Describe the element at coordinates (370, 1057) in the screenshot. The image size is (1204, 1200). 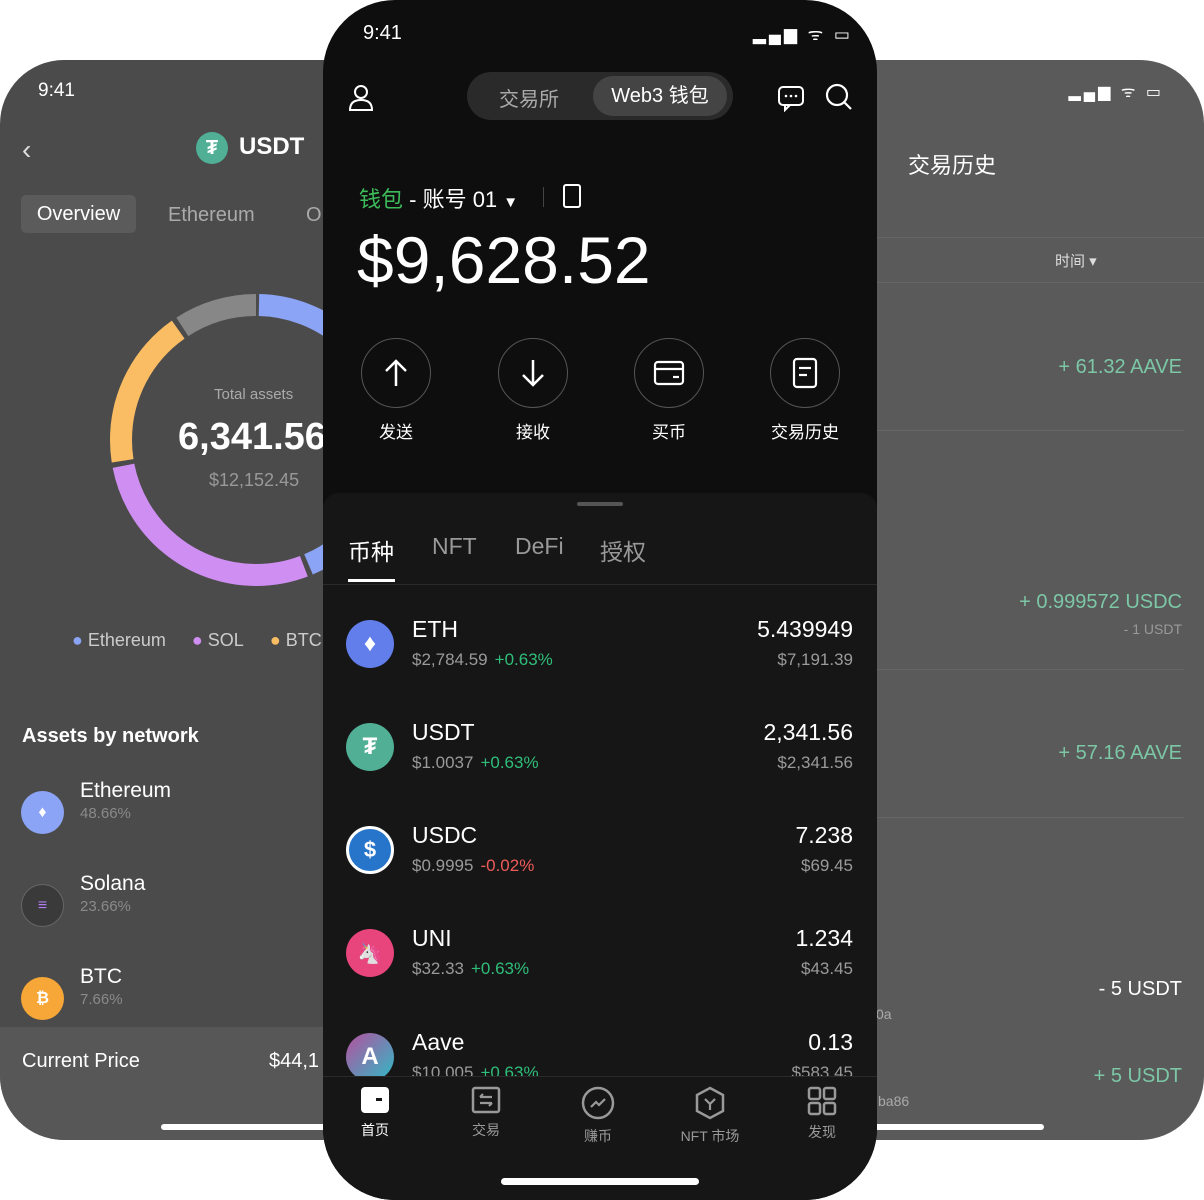
I see `aave-icon: A` at that location.